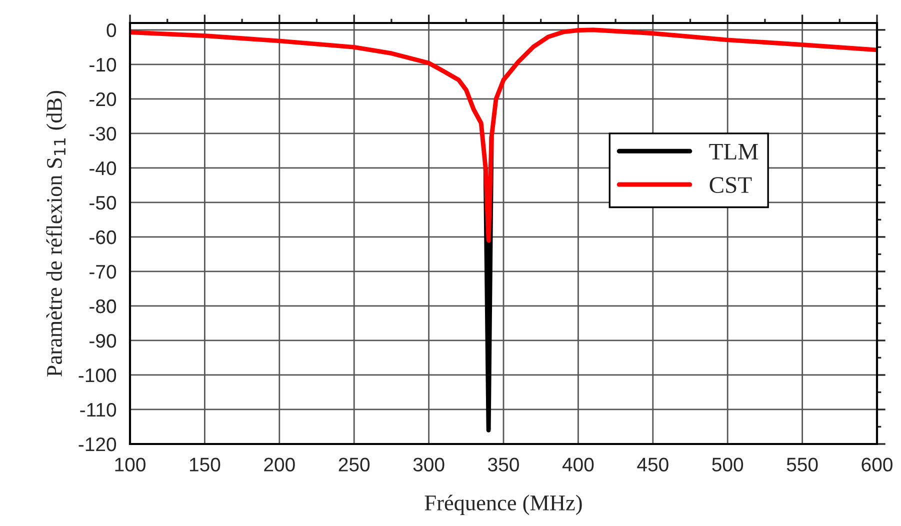 The width and height of the screenshot is (901, 526). Describe the element at coordinates (103, 65) in the screenshot. I see `y-tick-label: -10` at that location.